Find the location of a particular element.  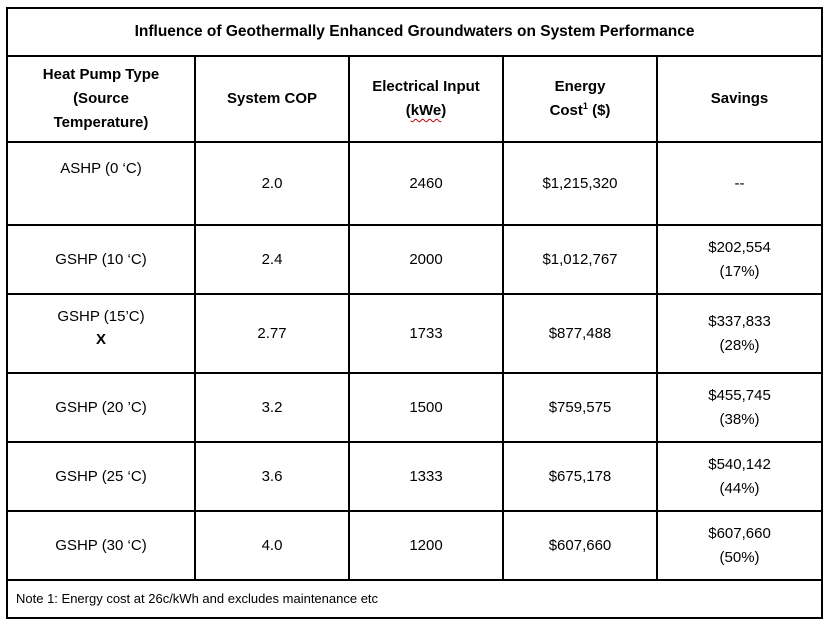

header-input-line-2: (kWe) is located at coordinates (426, 111).